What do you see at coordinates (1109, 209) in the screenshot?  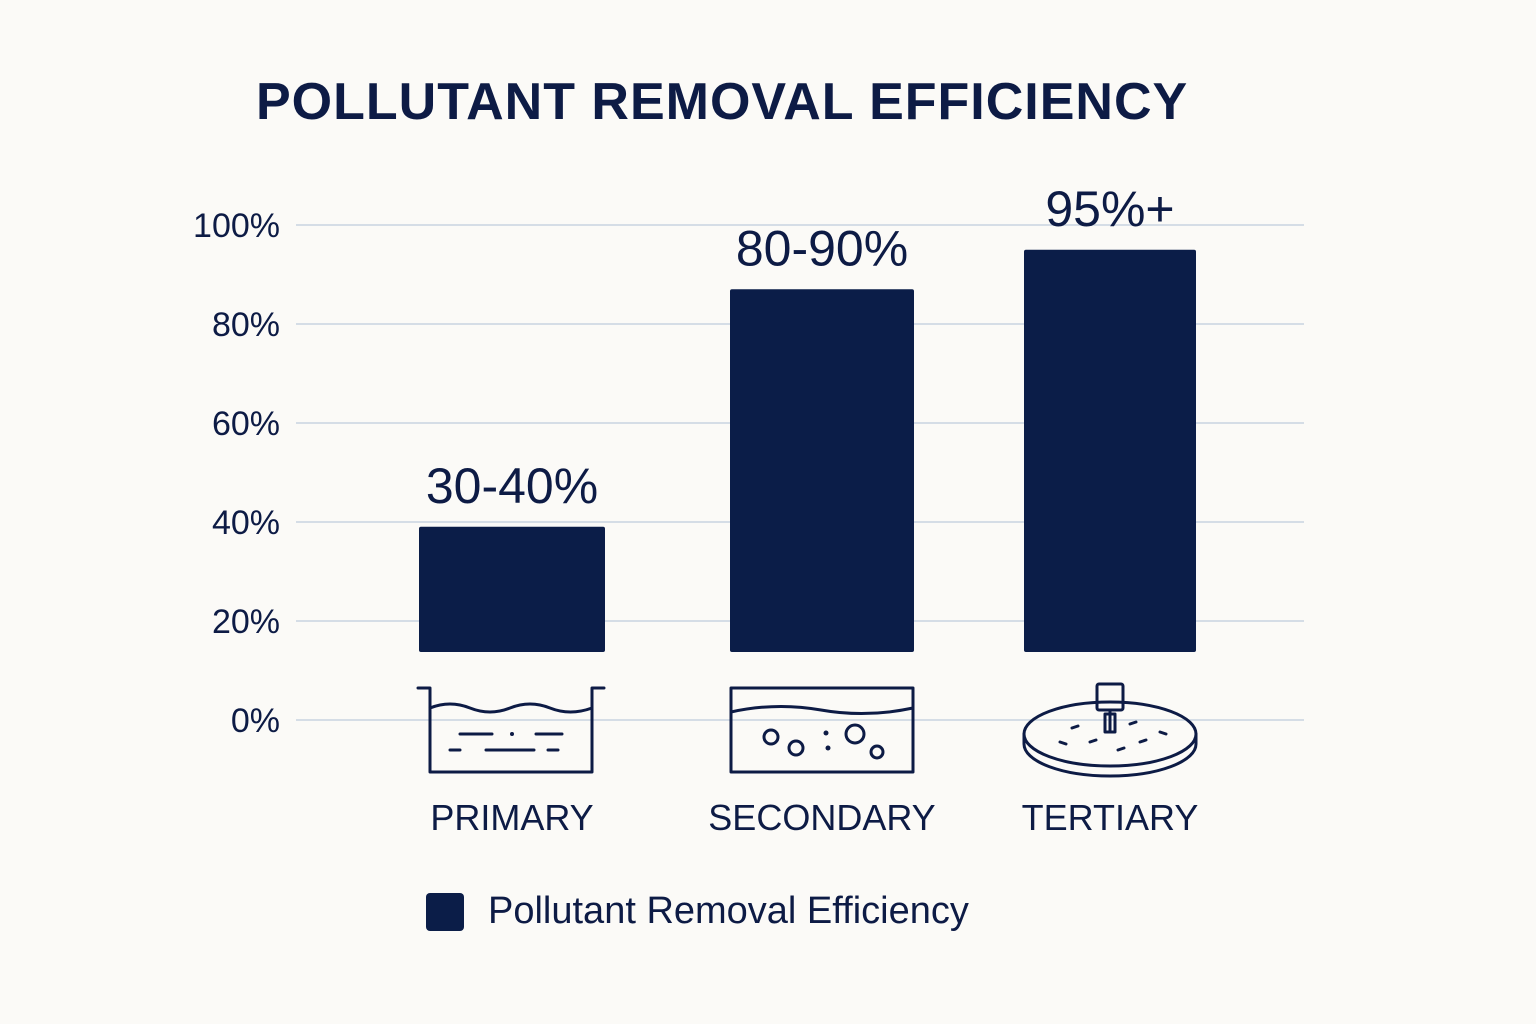 I see `bar-value-label: 95%+` at bounding box center [1109, 209].